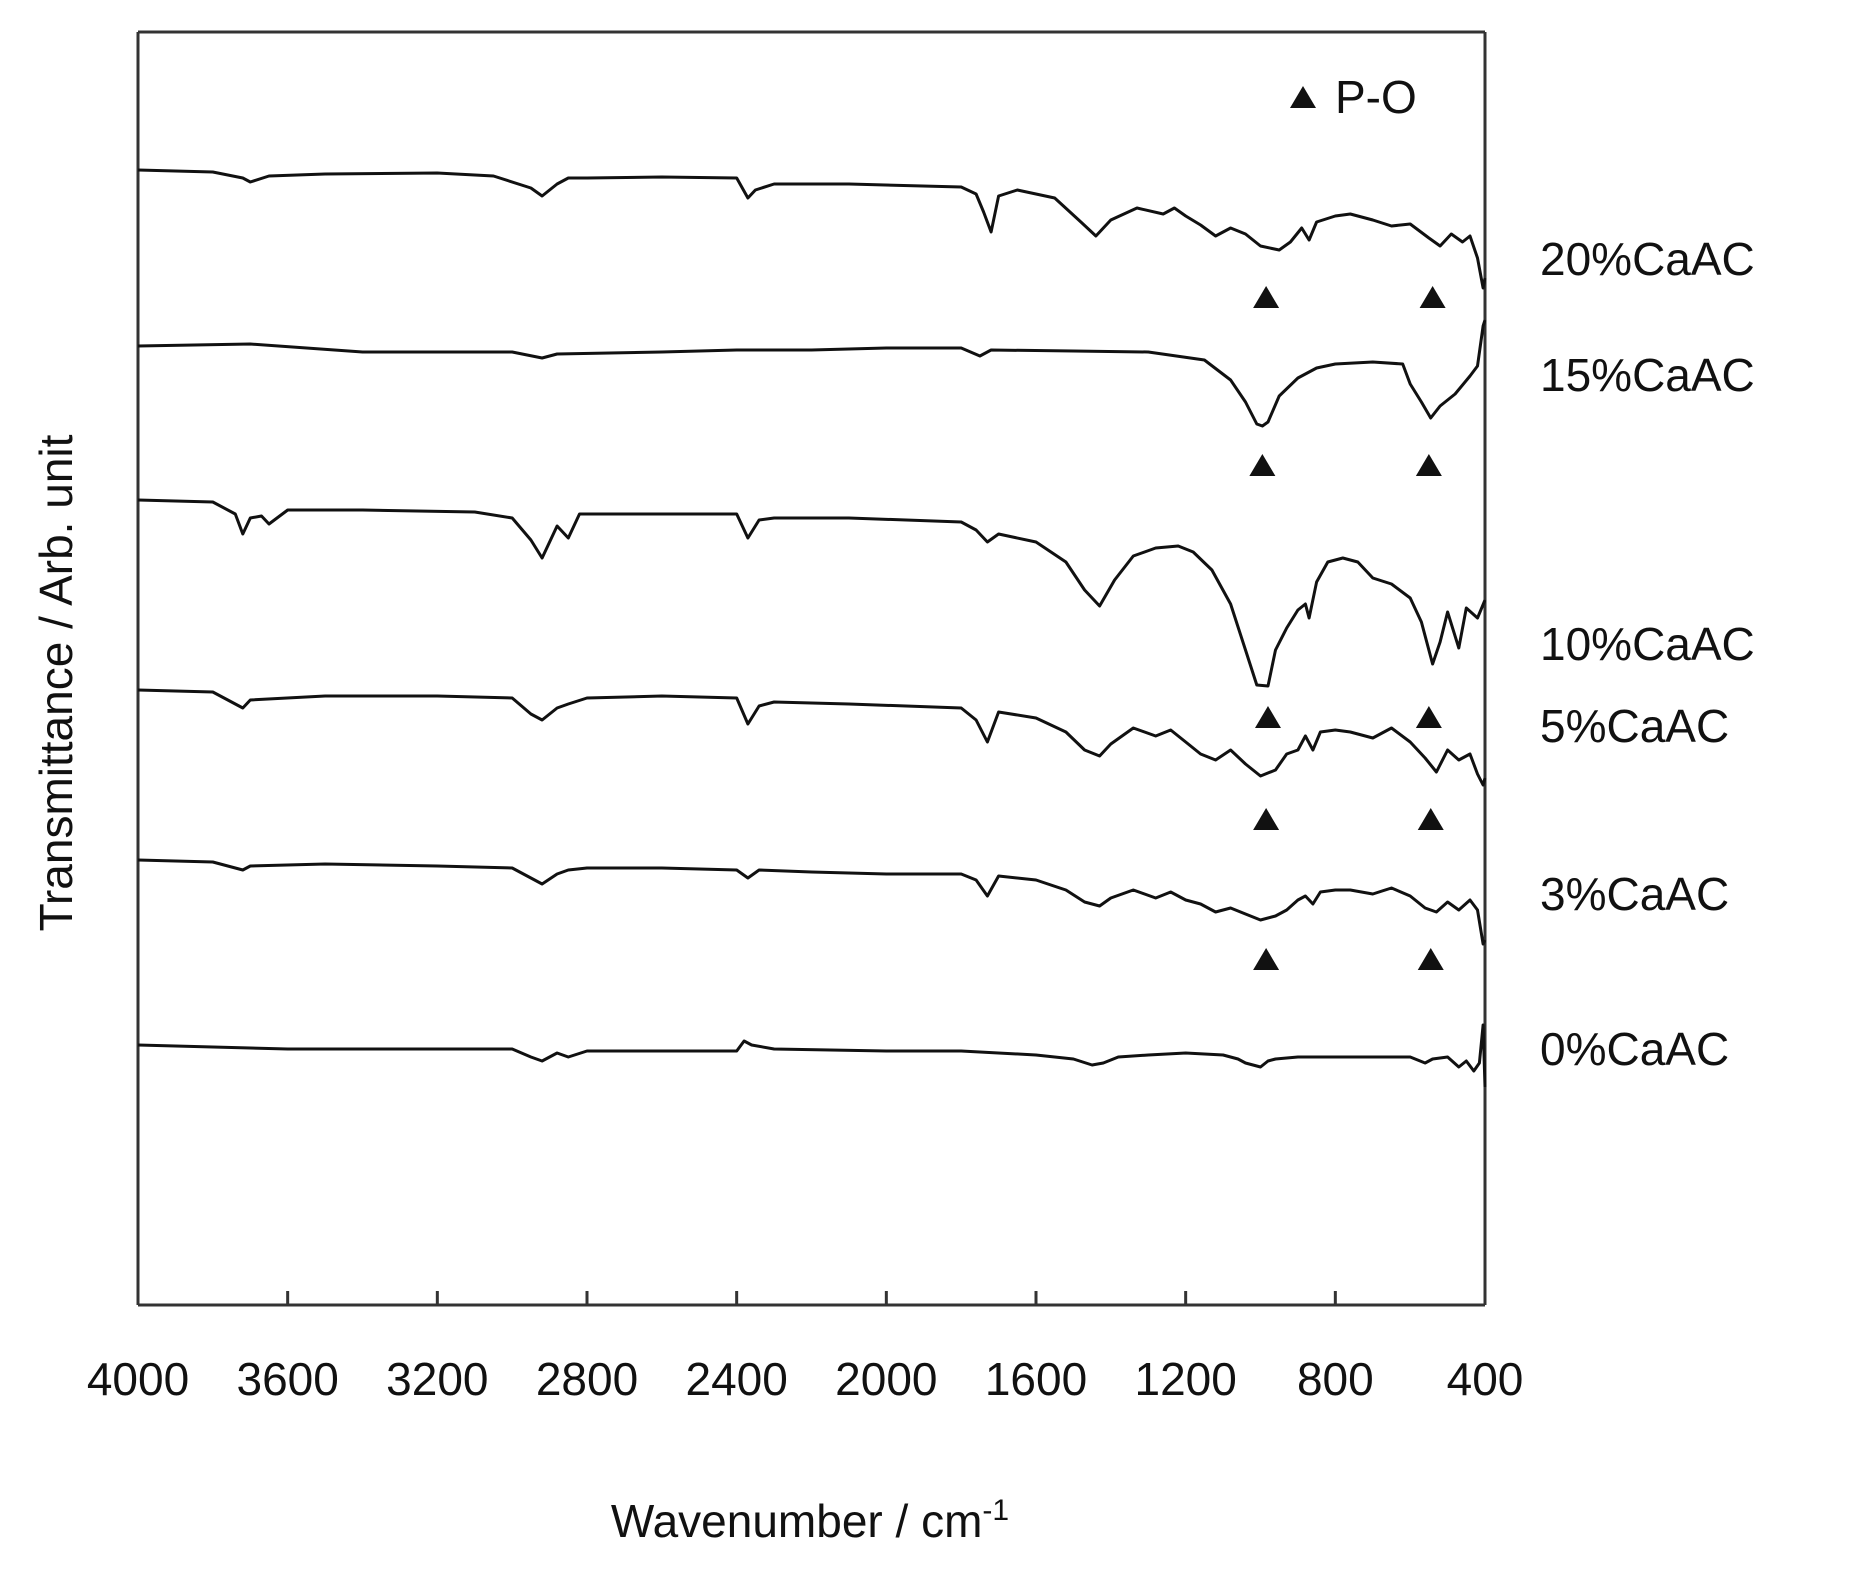 The height and width of the screenshot is (1571, 1863). Describe the element at coordinates (812, 593) in the screenshot. I see `spectrum-line-10pctcaac` at that location.